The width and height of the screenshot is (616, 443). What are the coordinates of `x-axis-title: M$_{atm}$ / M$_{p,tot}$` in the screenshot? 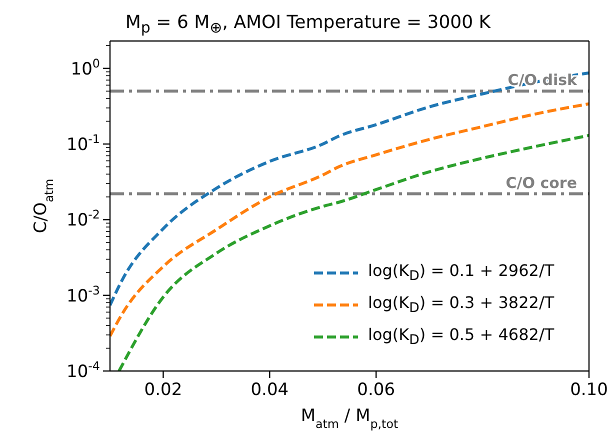 It's located at (349, 418).